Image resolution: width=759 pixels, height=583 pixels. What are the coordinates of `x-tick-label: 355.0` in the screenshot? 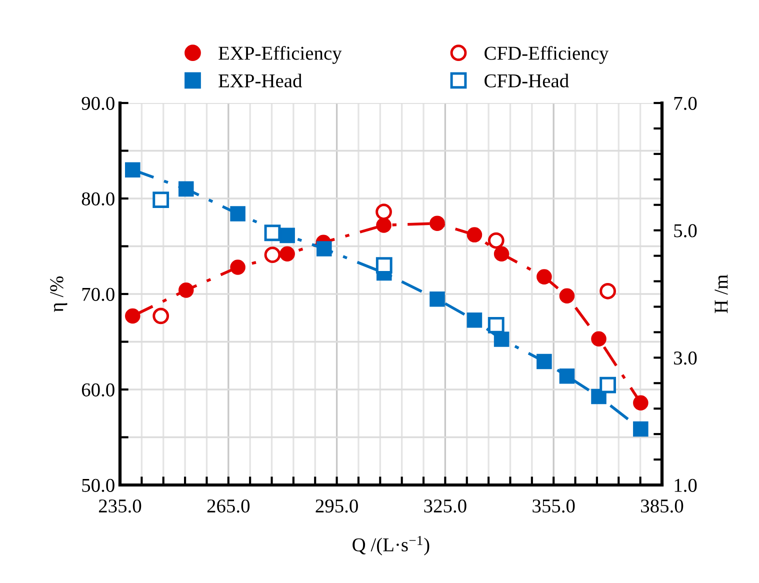 It's located at (553, 506).